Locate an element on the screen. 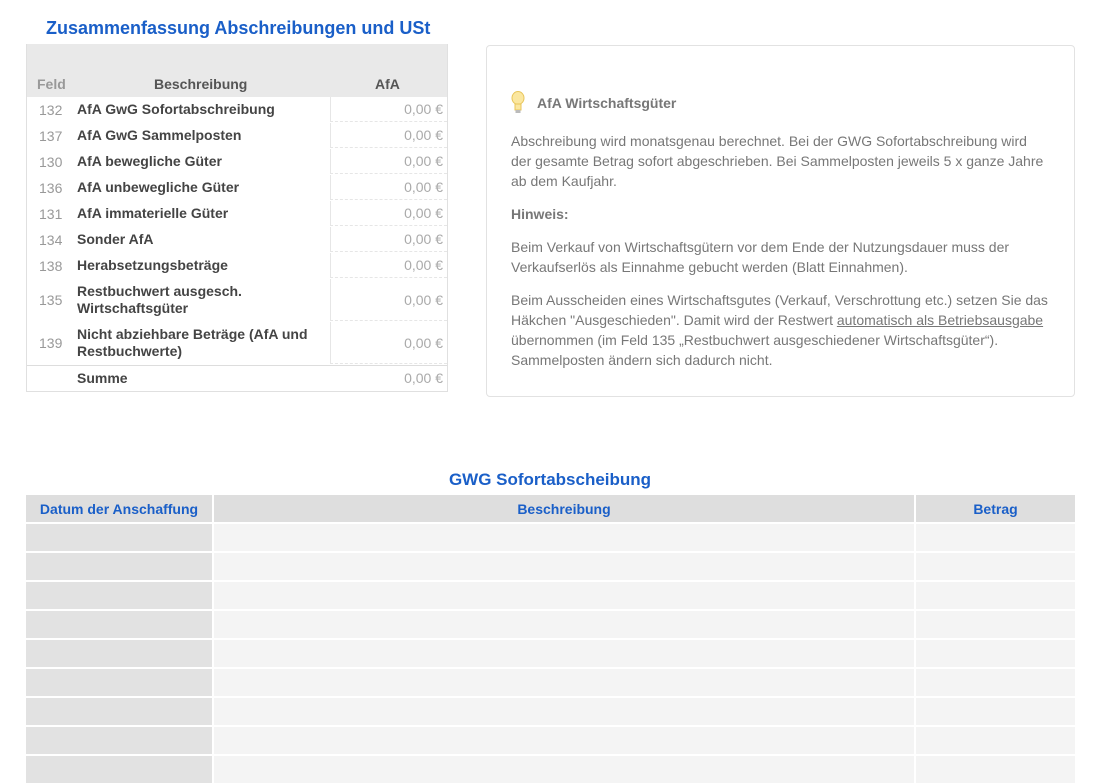 This screenshot has height=783, width=1100. field-number: 138 is located at coordinates (51, 265).